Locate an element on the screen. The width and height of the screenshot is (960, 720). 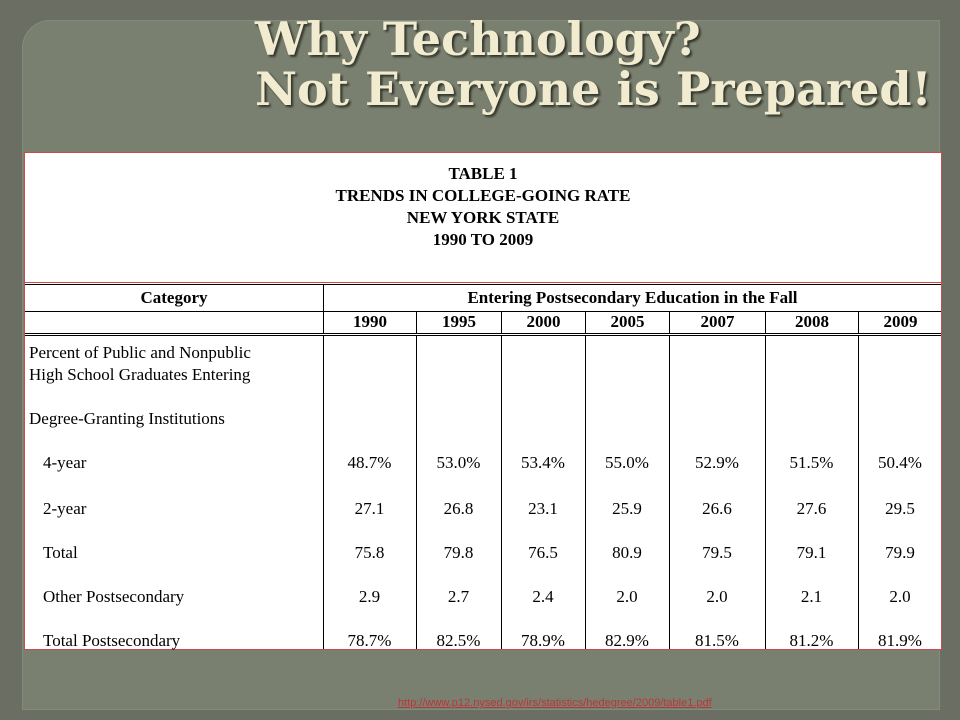
year-header-2000: 2000 is located at coordinates (543, 322).